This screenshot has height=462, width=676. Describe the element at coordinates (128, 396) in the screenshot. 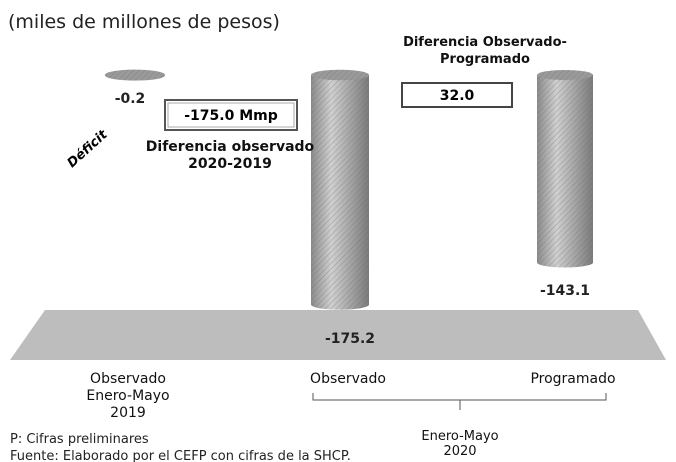

I see `x-tick-label: Observado Enero-Mayo 2019` at that location.